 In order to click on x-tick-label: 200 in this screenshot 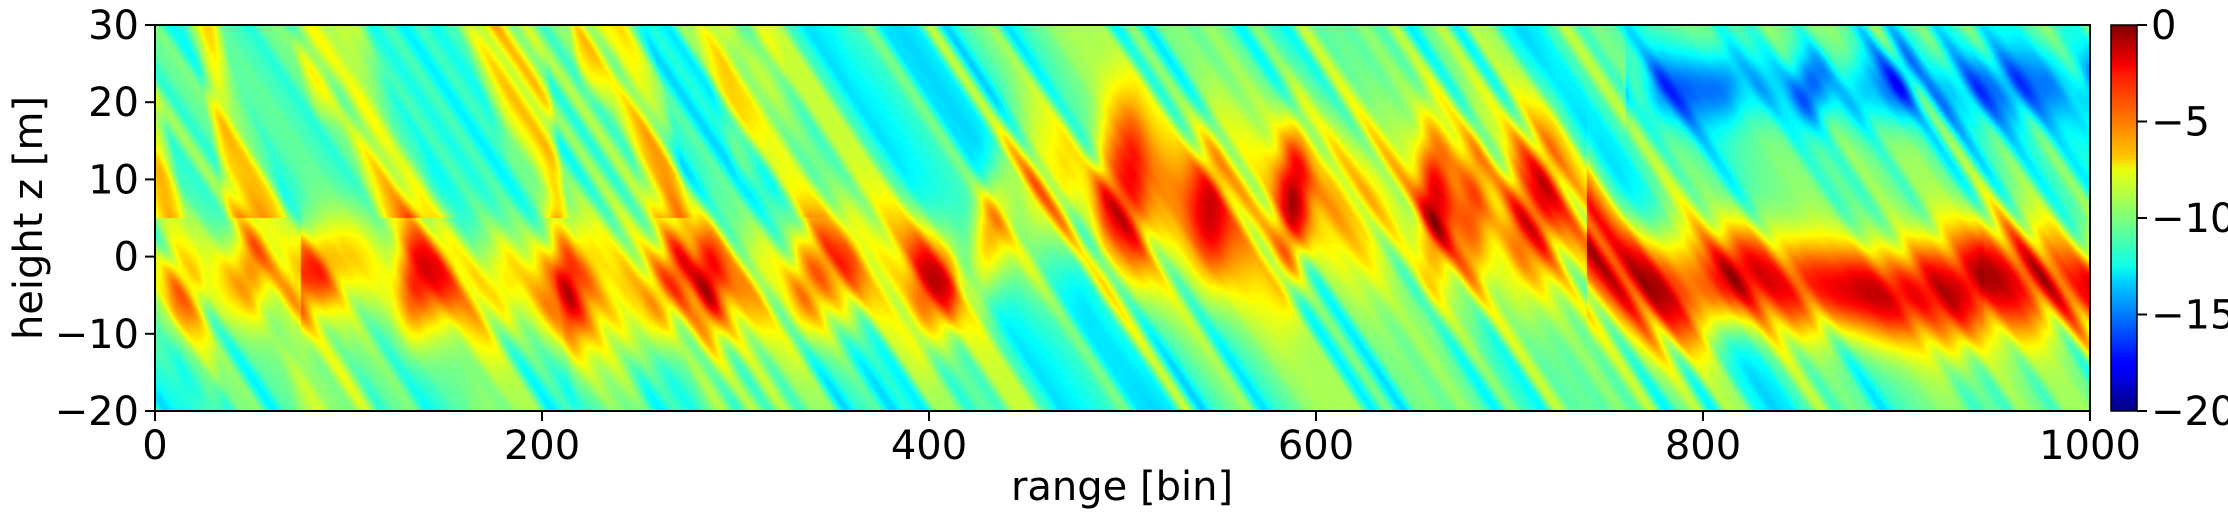, I will do `click(542, 446)`.